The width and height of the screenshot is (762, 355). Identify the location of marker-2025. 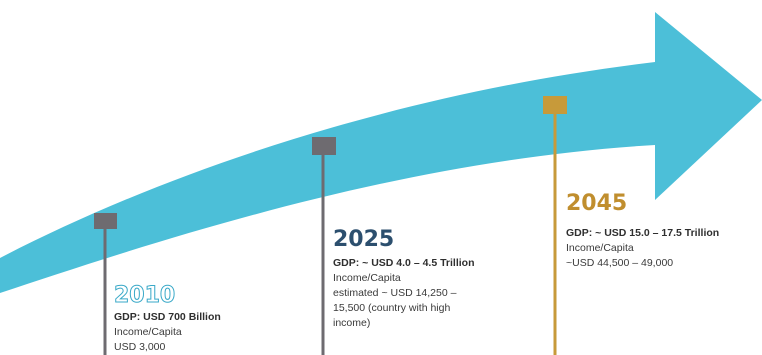
(324, 146).